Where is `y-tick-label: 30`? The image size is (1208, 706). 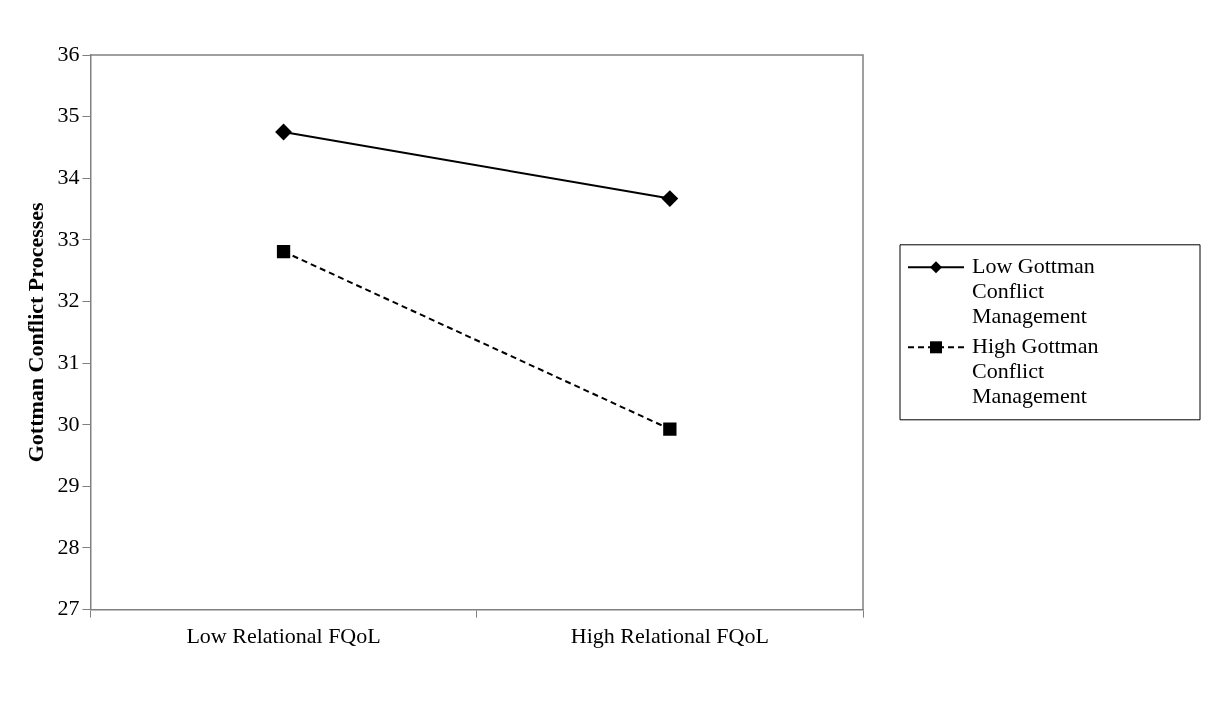
y-tick-label: 30 is located at coordinates (68, 423).